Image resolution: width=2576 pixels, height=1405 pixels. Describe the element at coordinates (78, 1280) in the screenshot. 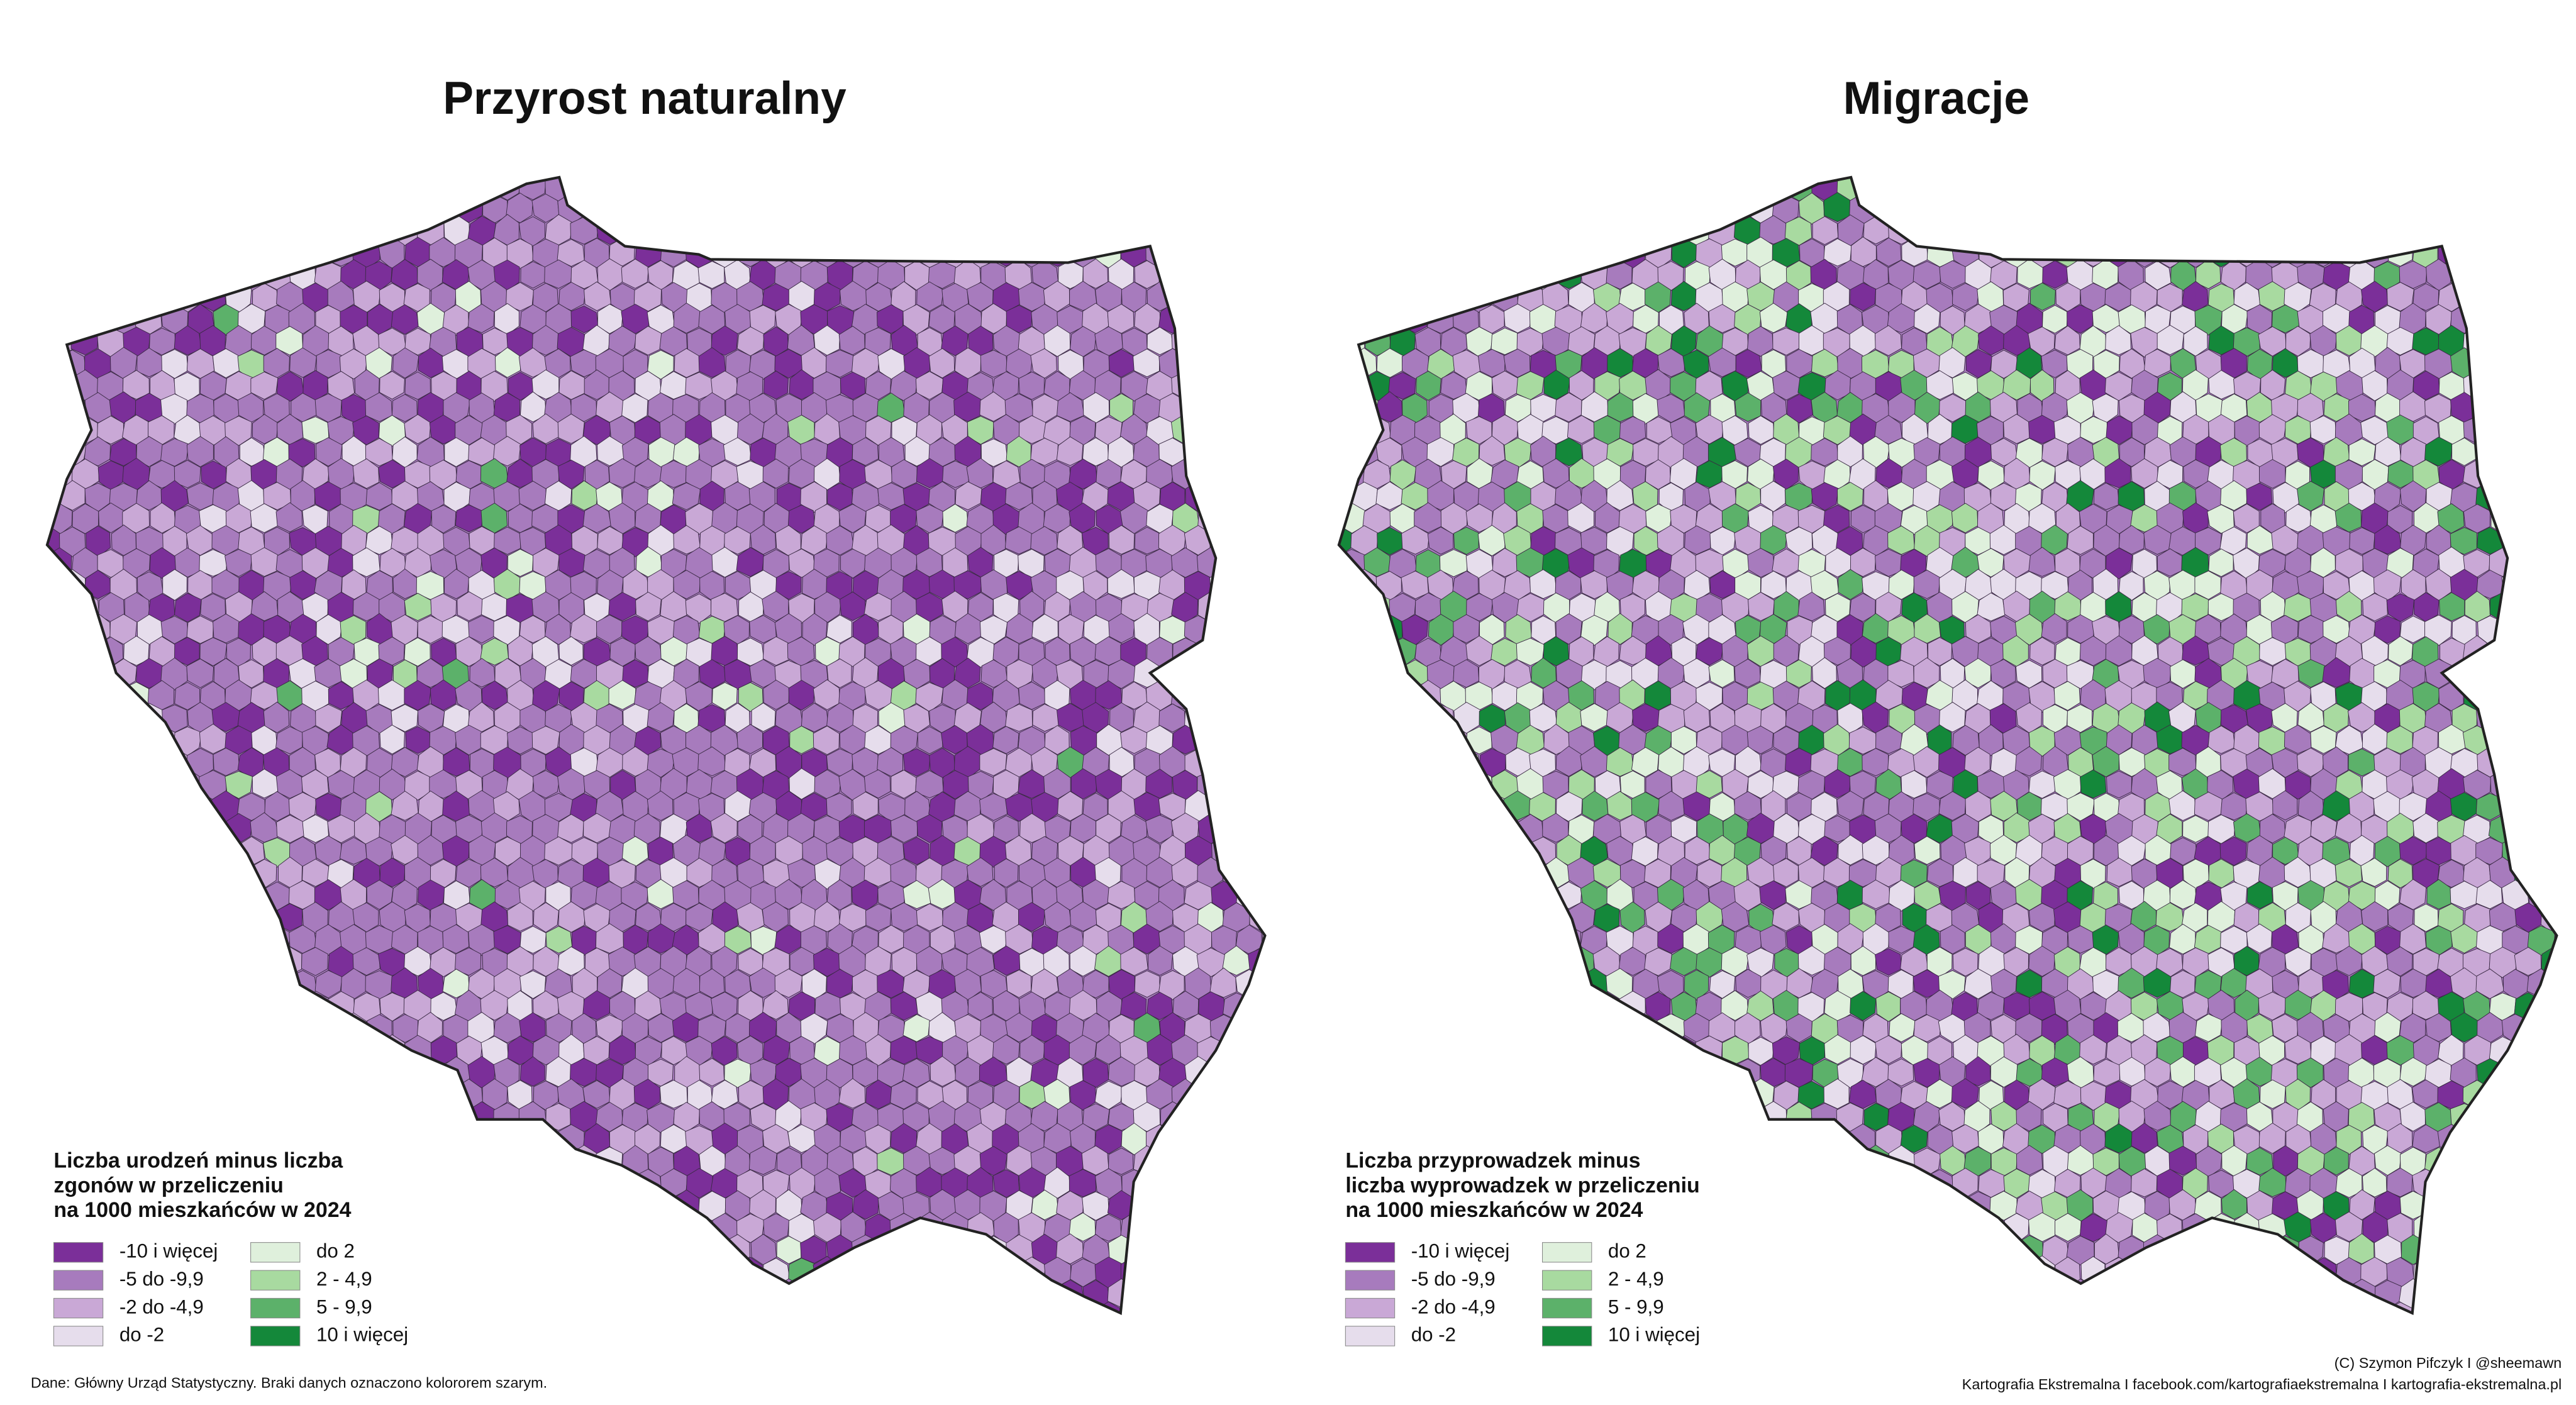

I see `legend-swatch` at that location.